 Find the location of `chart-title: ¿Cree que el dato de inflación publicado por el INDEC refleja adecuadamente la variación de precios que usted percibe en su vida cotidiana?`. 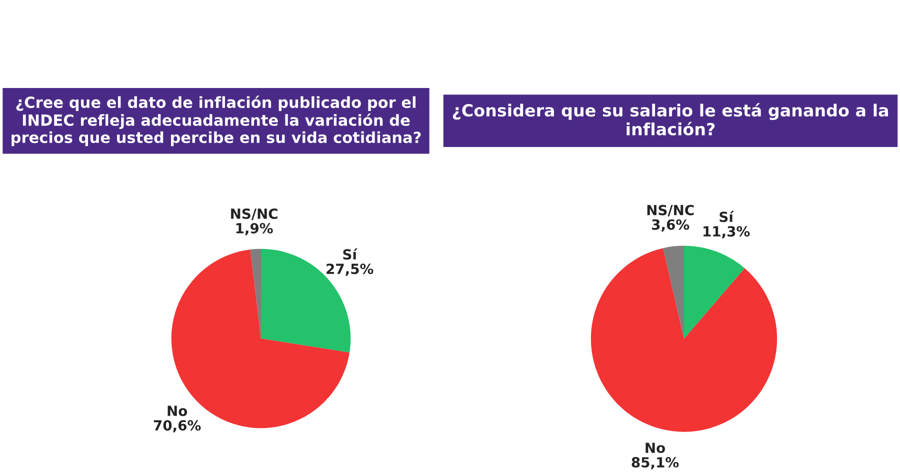

chart-title: ¿Cree que el dato de inflación publicado por el INDEC refleja adecuadamente la variación de precios que usted percibe en su vida cotidiana? is located at coordinates (216, 121).